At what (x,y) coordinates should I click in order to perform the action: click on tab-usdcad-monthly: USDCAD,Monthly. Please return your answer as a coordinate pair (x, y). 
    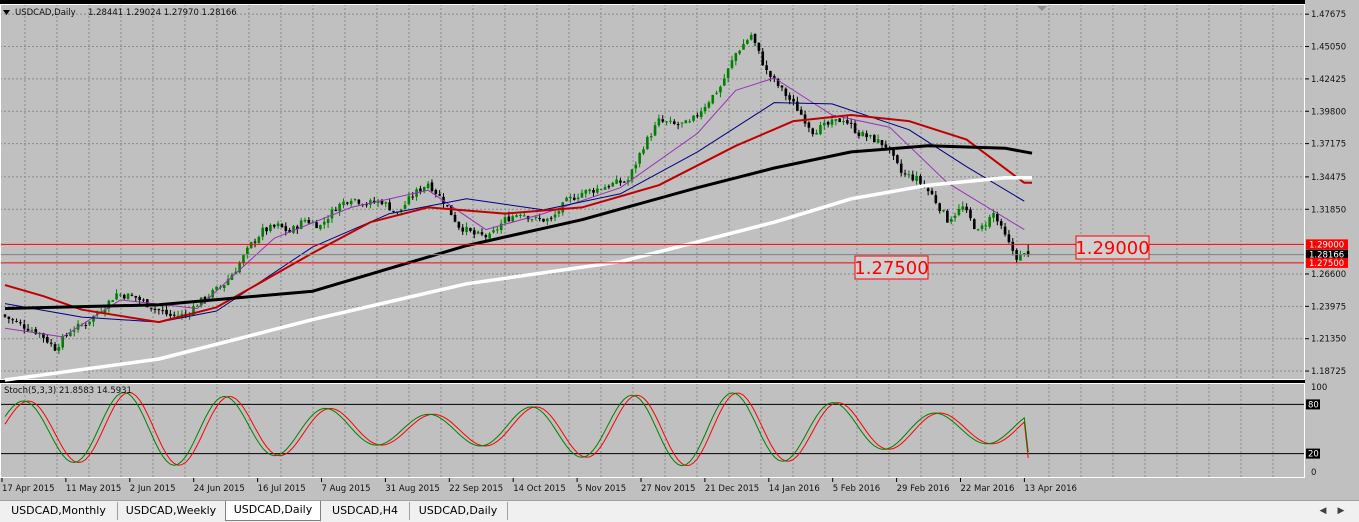
    Looking at the image, I should click on (59, 511).